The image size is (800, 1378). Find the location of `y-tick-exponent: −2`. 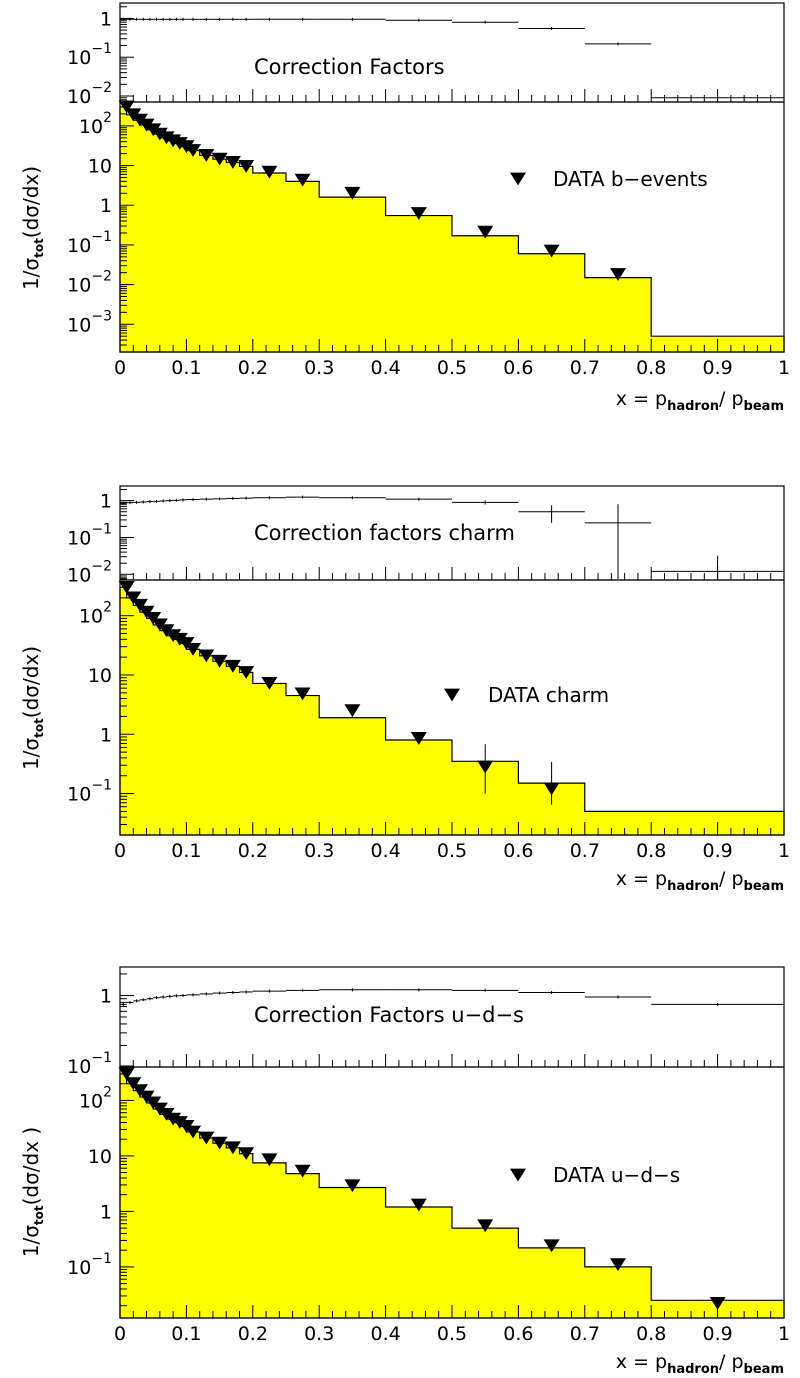

y-tick-exponent: −2 is located at coordinates (101, 277).